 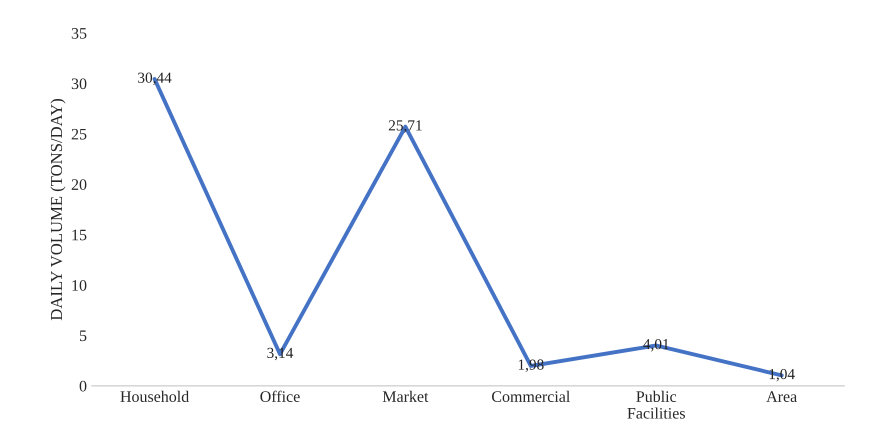 I want to click on x-tick-label: Household, so click(x=154, y=396).